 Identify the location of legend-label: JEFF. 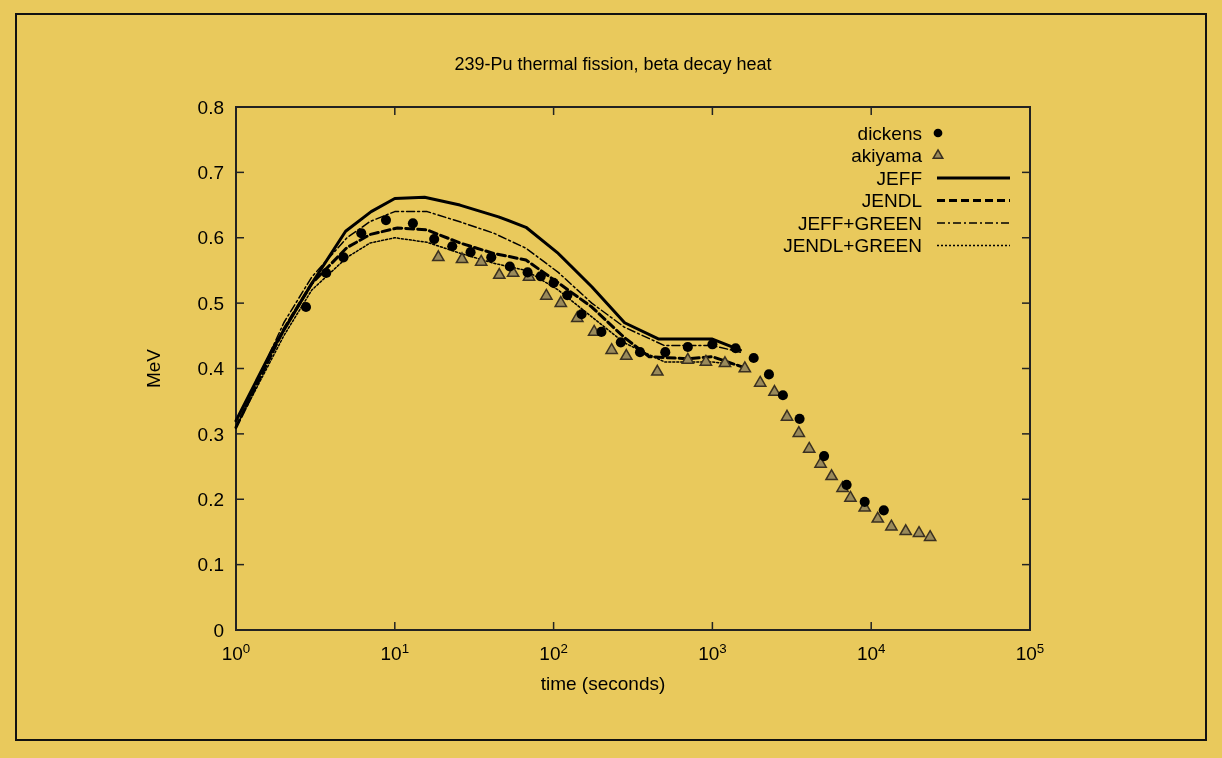
(899, 178).